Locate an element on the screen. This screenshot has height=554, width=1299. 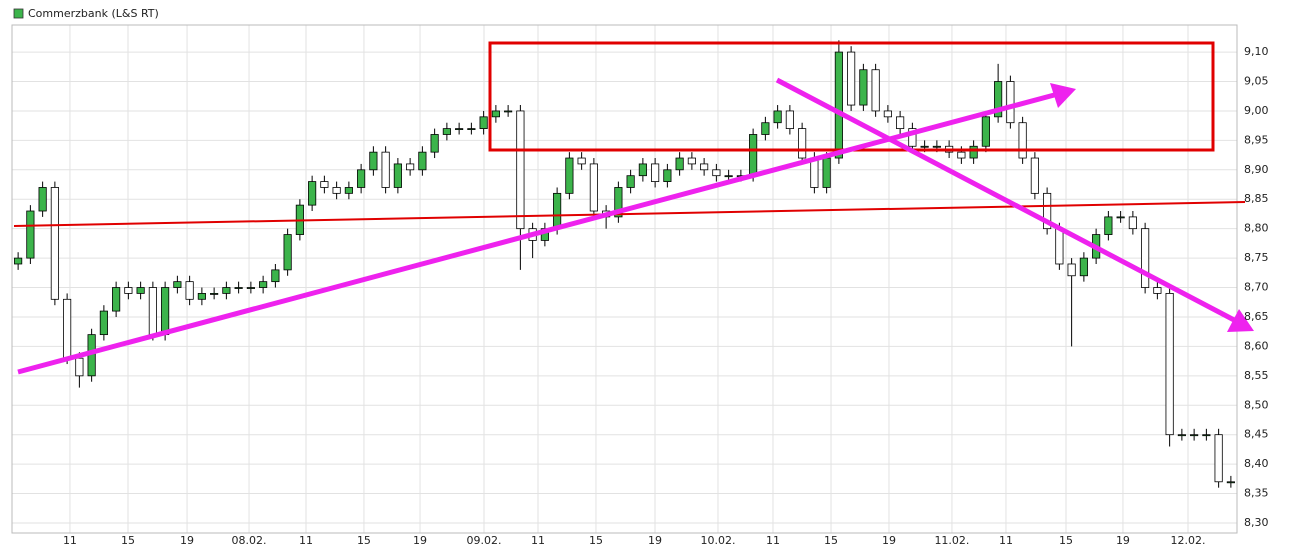
y-tick-label: 8,35 is located at coordinates (1256, 493).